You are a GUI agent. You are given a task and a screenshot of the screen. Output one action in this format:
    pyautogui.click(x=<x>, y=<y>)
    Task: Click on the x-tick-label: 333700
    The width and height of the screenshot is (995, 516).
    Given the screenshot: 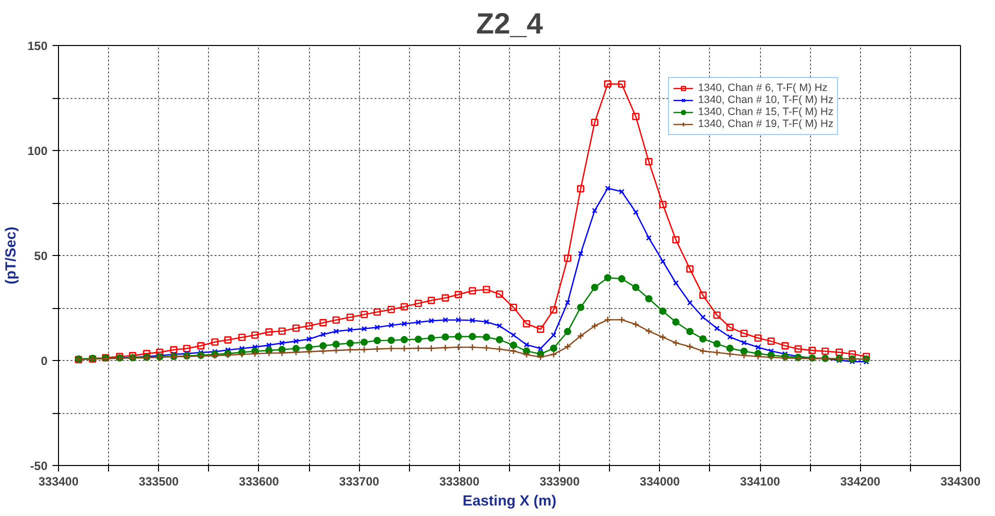 What is the action you would take?
    pyautogui.click(x=359, y=481)
    